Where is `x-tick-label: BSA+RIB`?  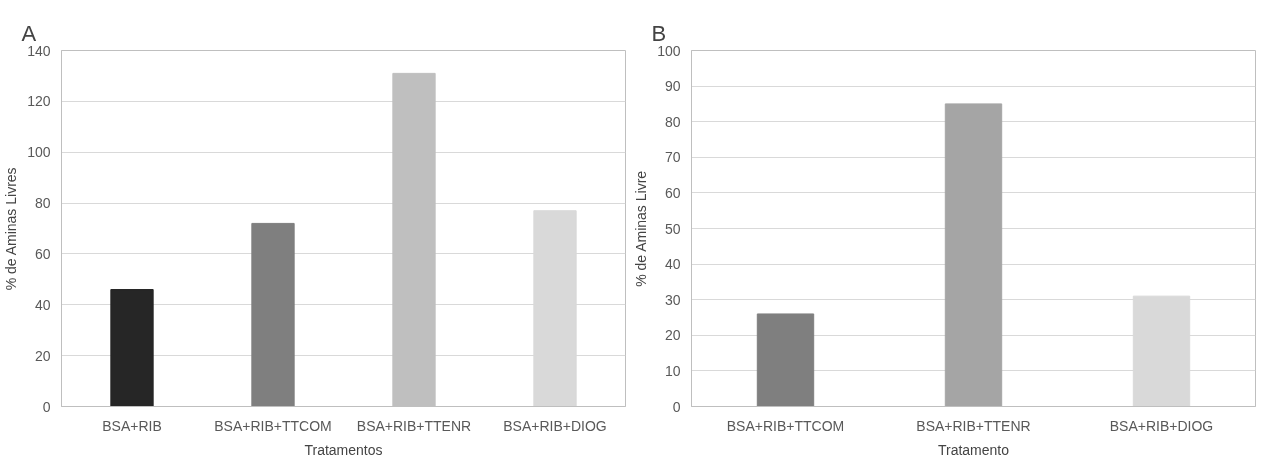 x-tick-label: BSA+RIB is located at coordinates (132, 425).